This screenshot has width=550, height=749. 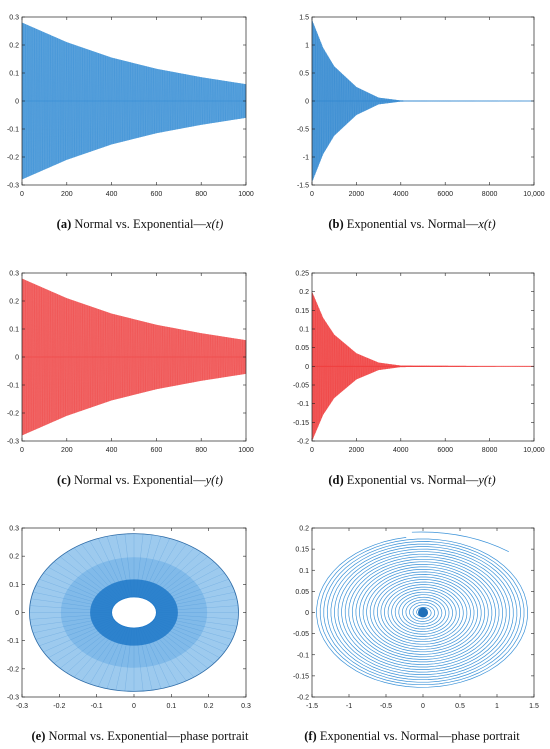 I want to click on chart-a: 0 200 400 600 800 1000 0.3 0.2 0.1 0 -0.1 -0.2 -0.3, so click(x=130, y=107).